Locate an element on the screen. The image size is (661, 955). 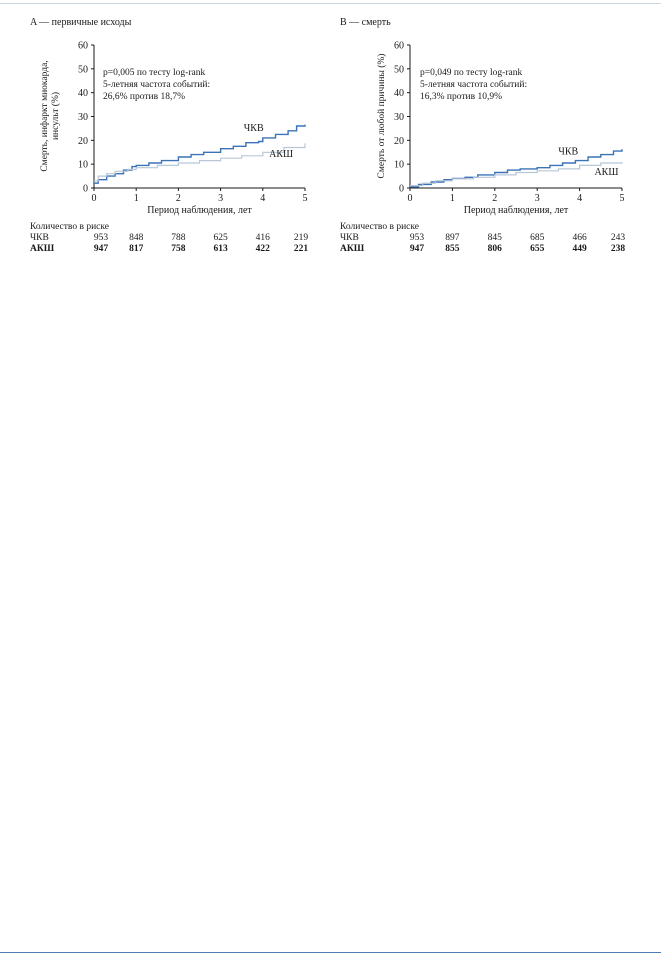
x-axis-label-a: Период наблюдения, лет is located at coordinates (199, 210).